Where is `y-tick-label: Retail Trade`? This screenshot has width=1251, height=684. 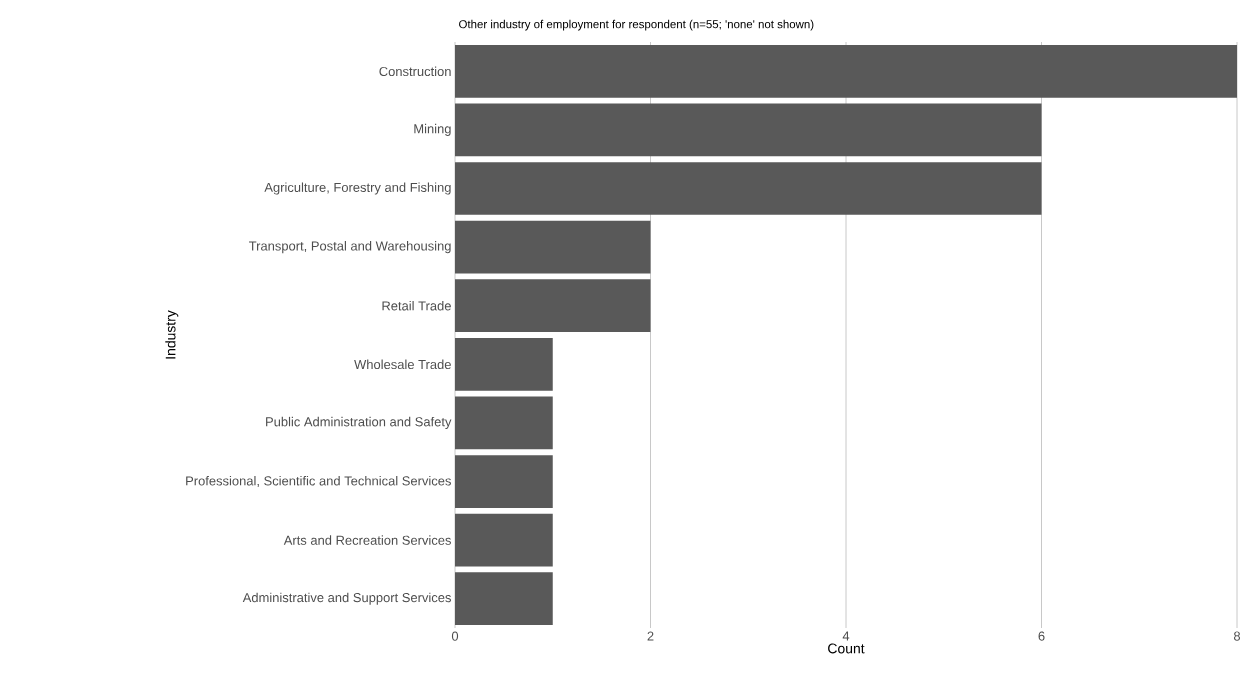
y-tick-label: Retail Trade is located at coordinates (416, 305).